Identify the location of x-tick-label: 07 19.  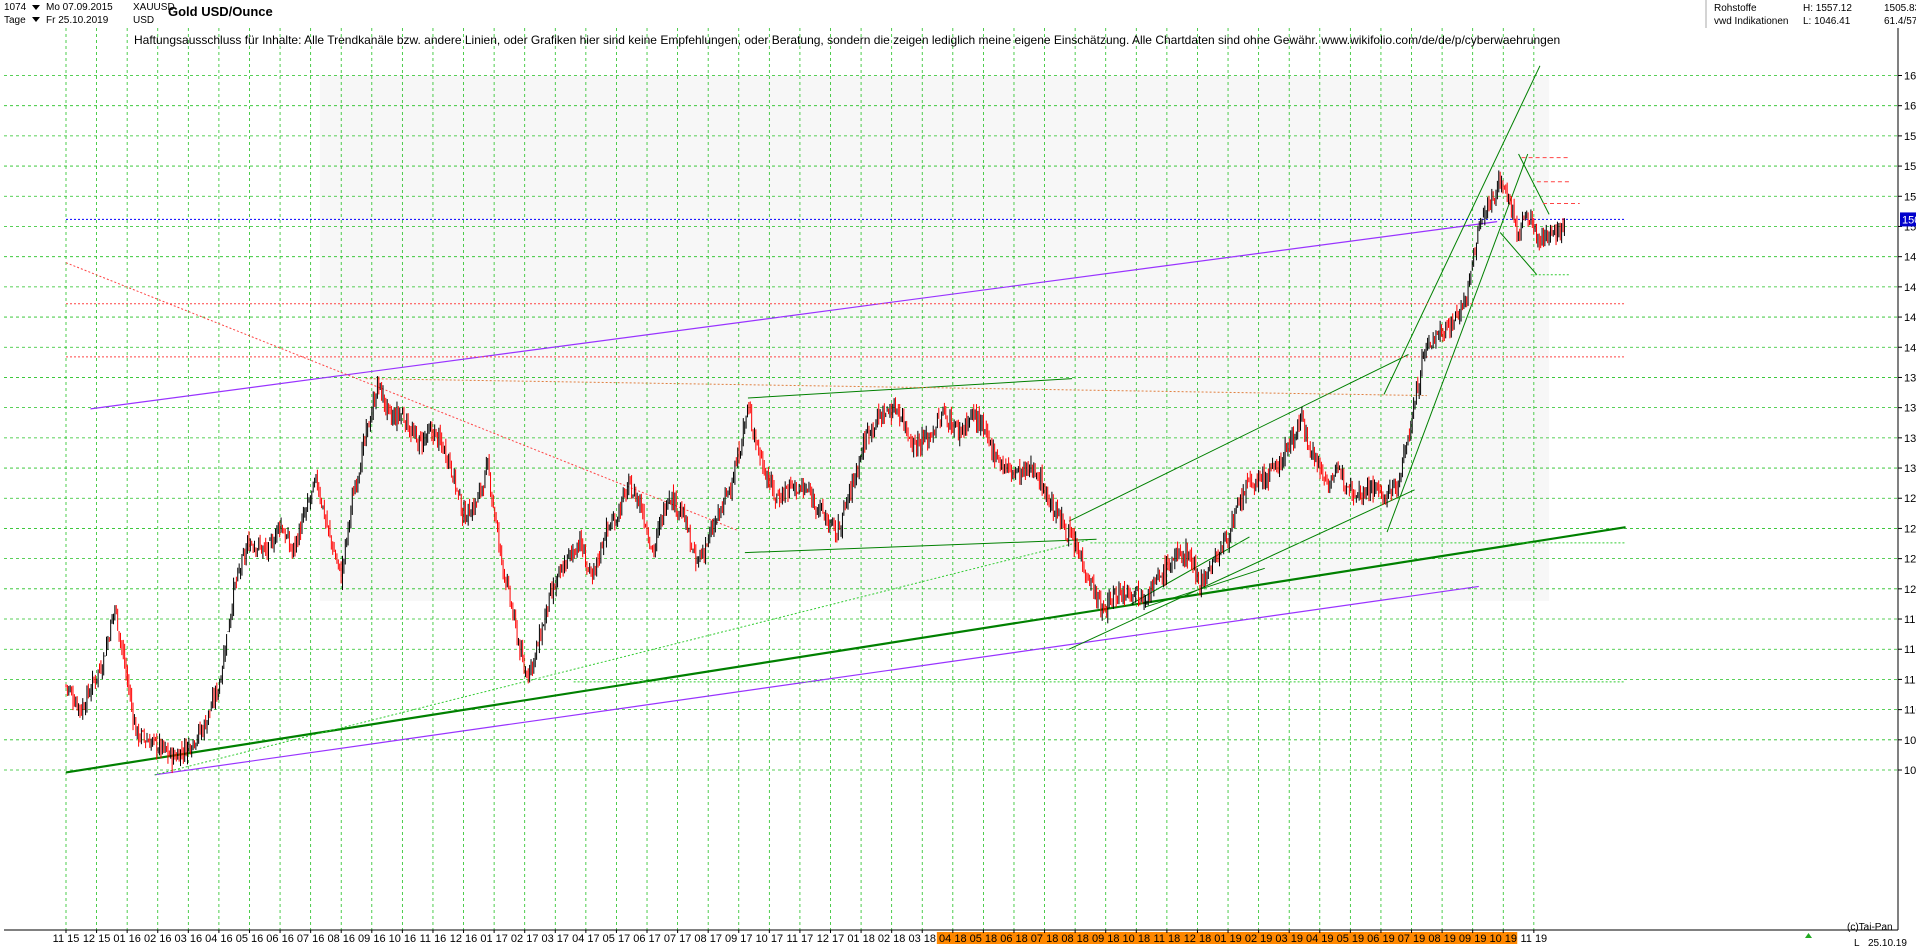
(1412, 939).